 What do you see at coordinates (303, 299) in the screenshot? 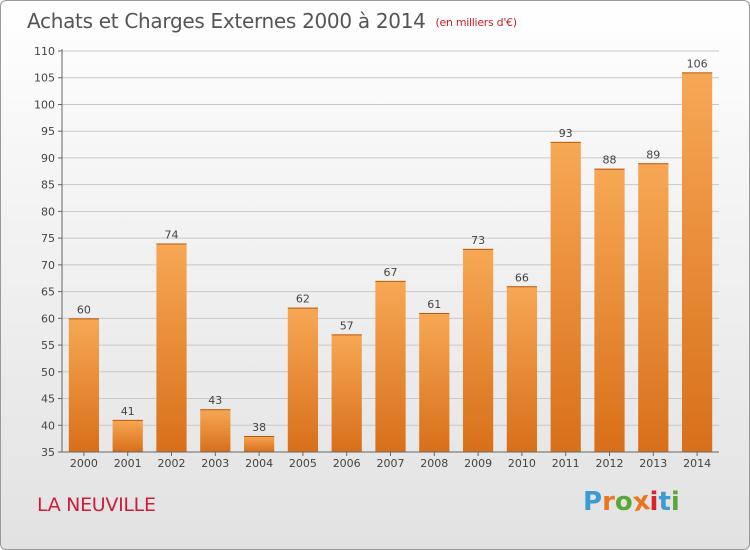
I see `data-label-2005: 62` at bounding box center [303, 299].